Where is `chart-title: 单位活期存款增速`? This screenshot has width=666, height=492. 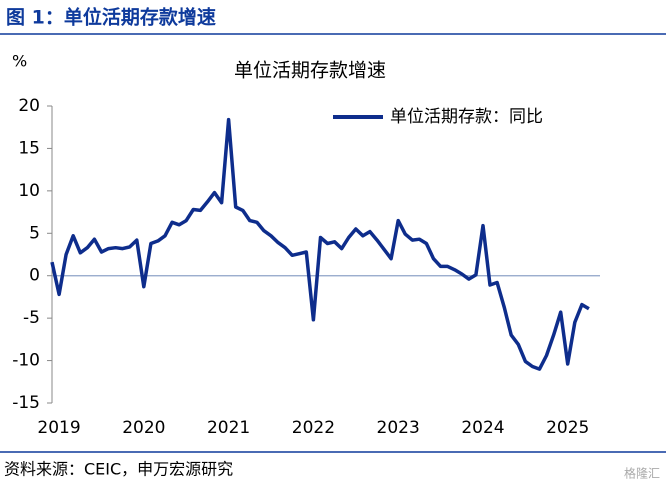
chart-title: 单位活期存款增速 is located at coordinates (310, 71).